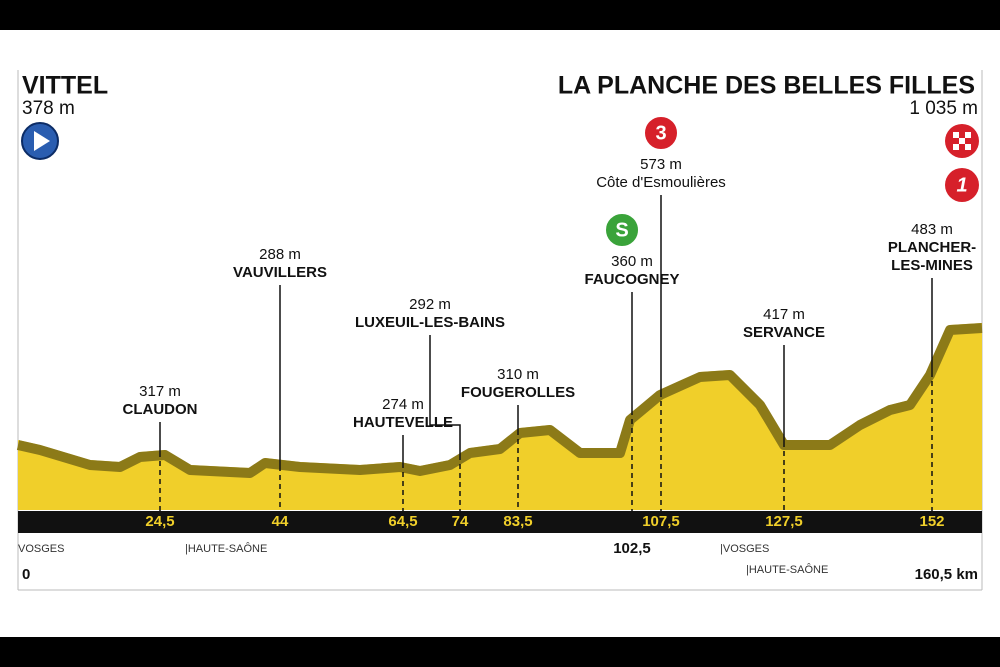 Image resolution: width=1000 pixels, height=667 pixels. I want to click on waypoint-km: 102,5, so click(632, 548).